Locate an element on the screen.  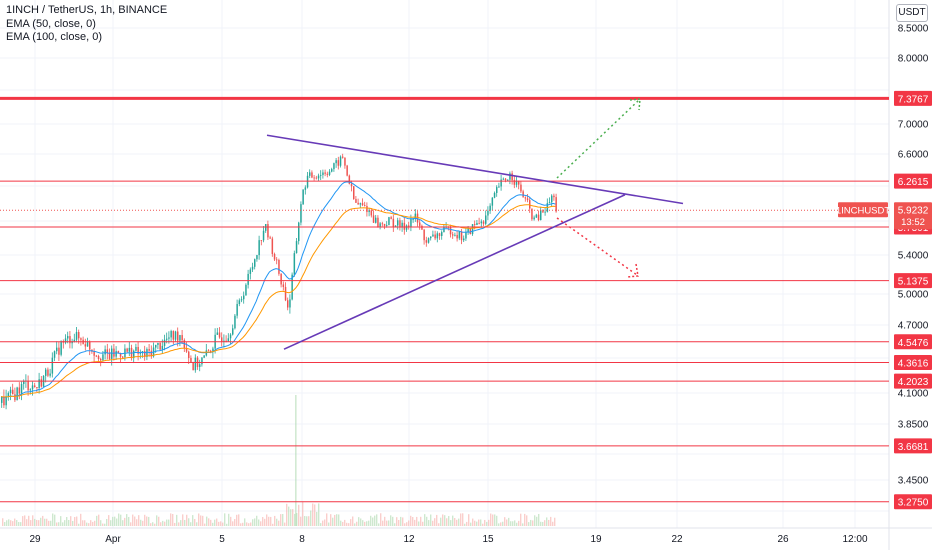
currency-button: USDT is located at coordinates (912, 13).